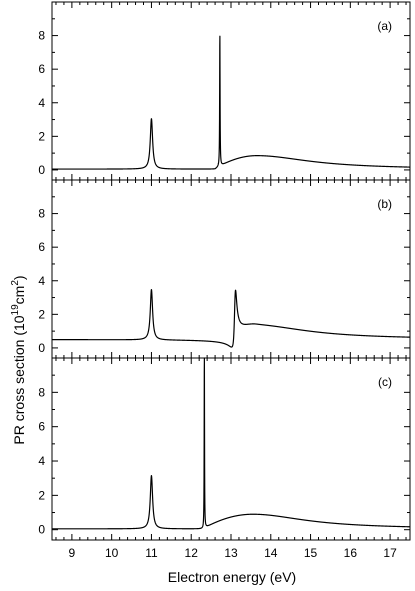 The width and height of the screenshot is (415, 591). I want to click on x-axis-label: Electron energy (eV), so click(232, 577).